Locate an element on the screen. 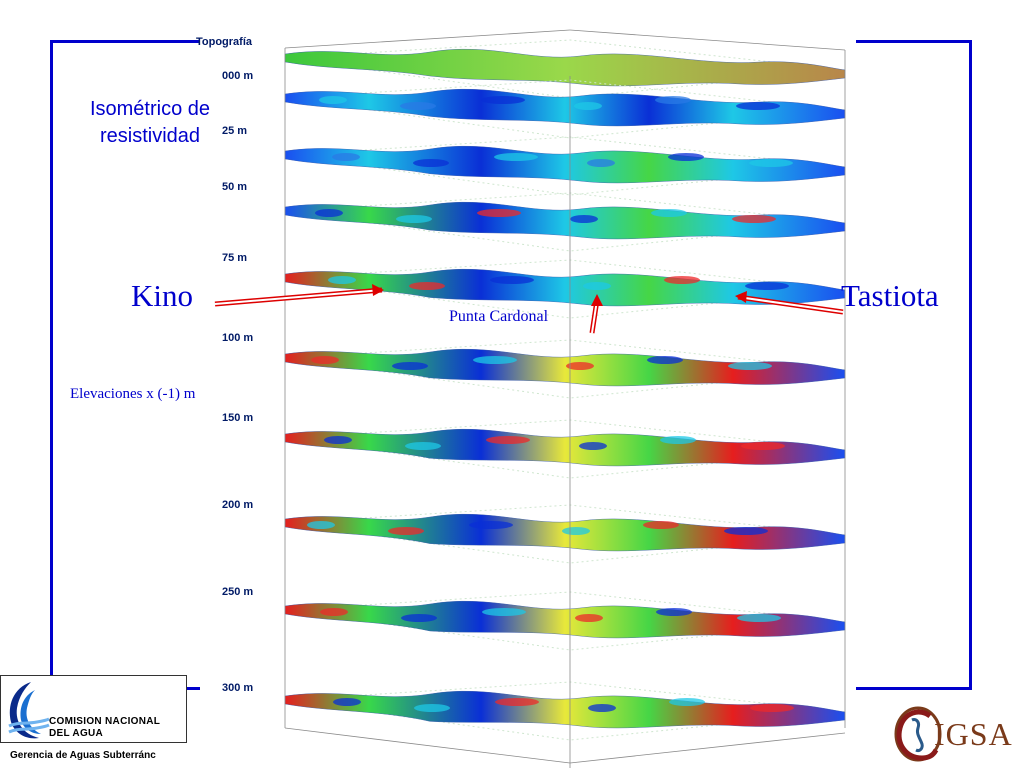 This screenshot has height=768, width=1024. cigsa-emblem-icon is located at coordinates (918, 734).